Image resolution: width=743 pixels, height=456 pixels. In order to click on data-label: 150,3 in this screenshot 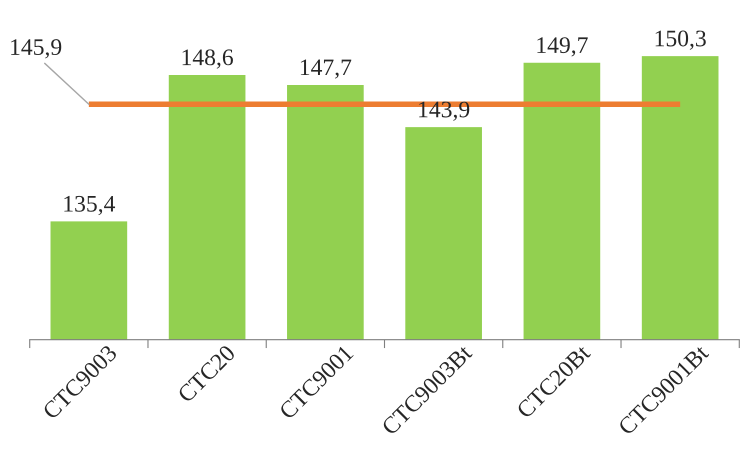, I will do `click(681, 40)`.